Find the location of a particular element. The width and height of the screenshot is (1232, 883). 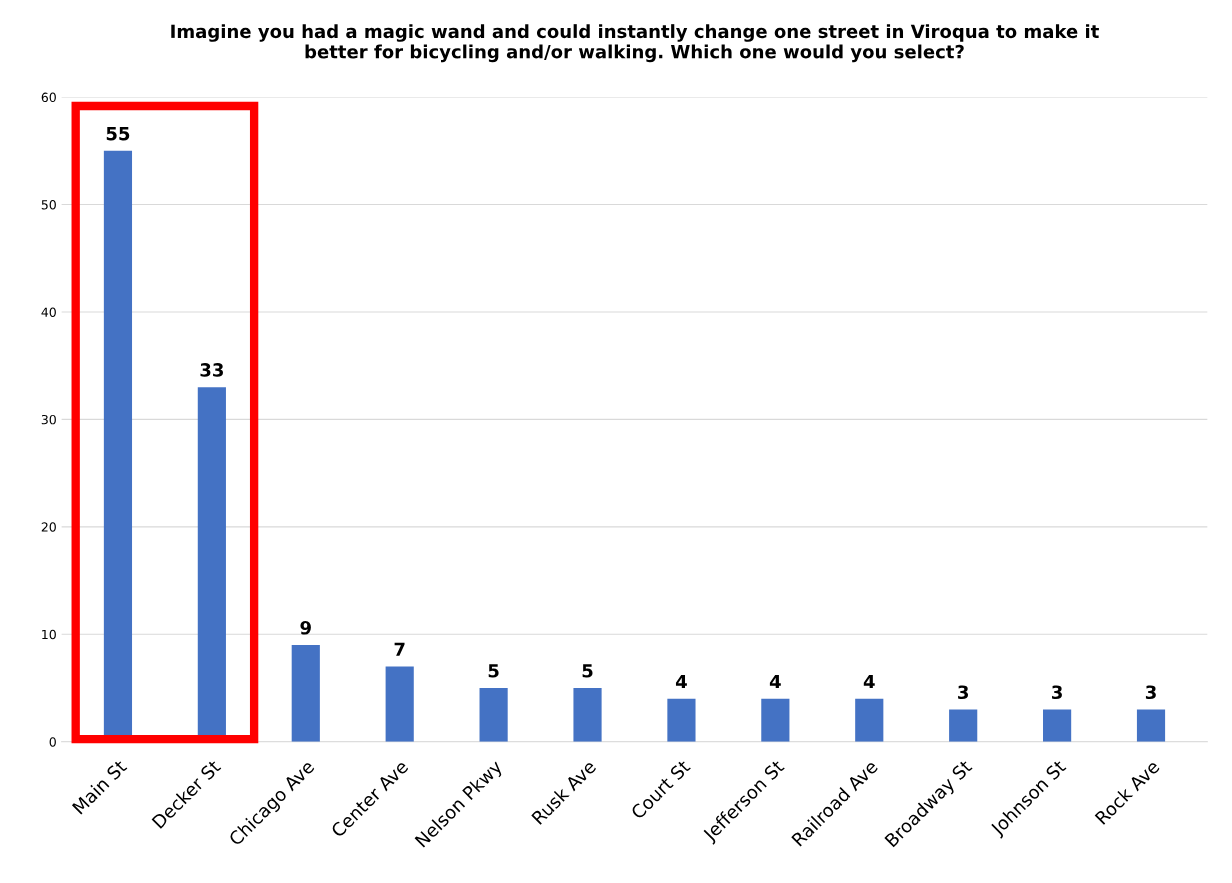

y-tick-label: 30 is located at coordinates (48, 419).